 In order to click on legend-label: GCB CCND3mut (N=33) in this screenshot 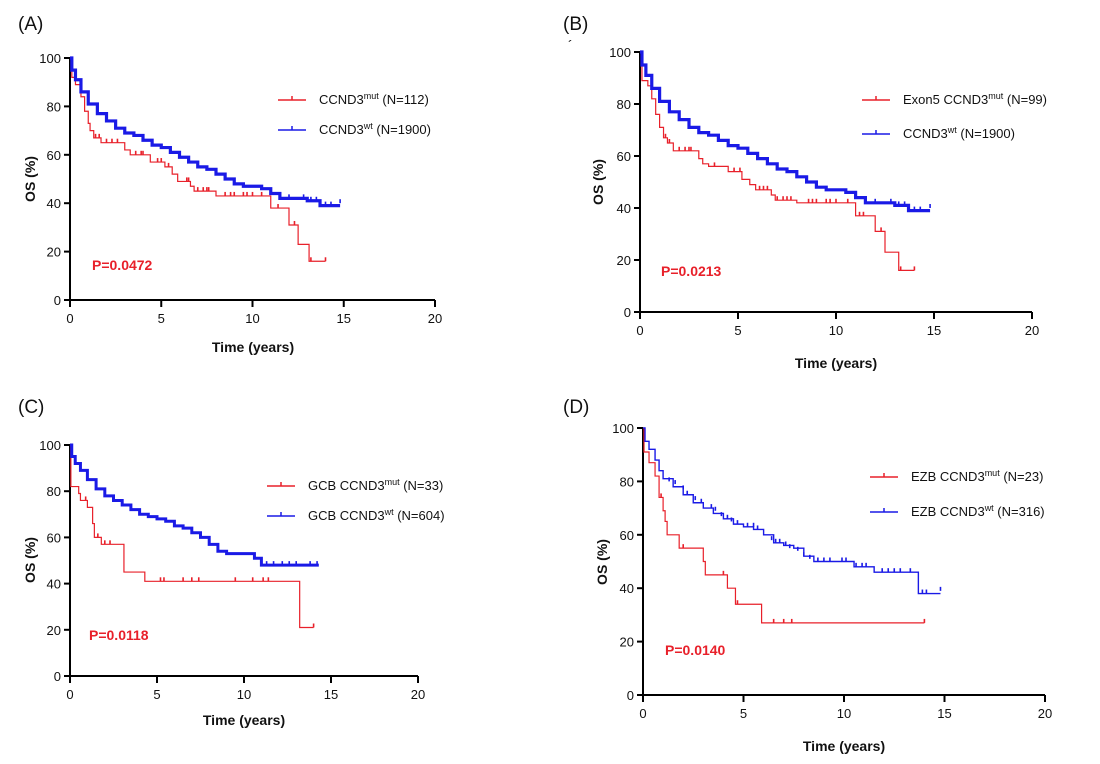, I will do `click(375, 485)`.